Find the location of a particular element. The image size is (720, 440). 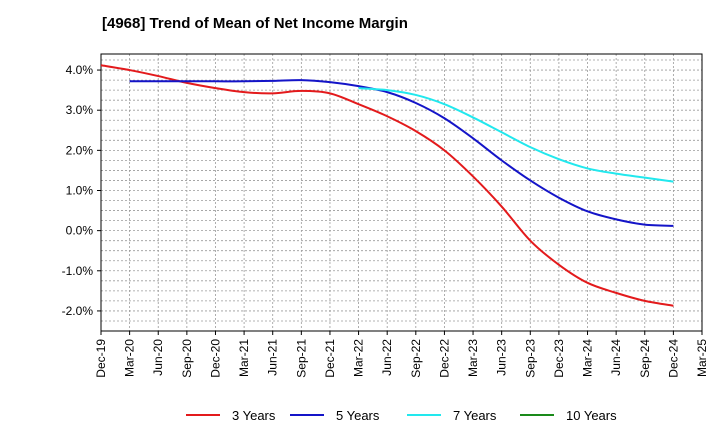

x-tick-label: Sep-22 is located at coordinates (416, 358).